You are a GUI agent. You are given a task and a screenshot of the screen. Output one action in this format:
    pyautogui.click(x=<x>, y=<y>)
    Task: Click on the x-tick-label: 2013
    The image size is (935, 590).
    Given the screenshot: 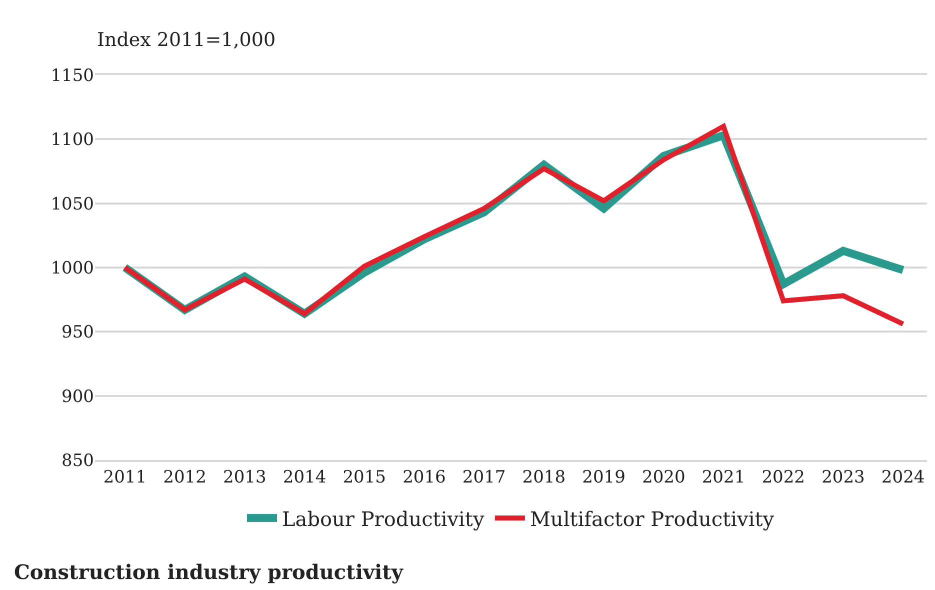 What is the action you would take?
    pyautogui.click(x=244, y=477)
    